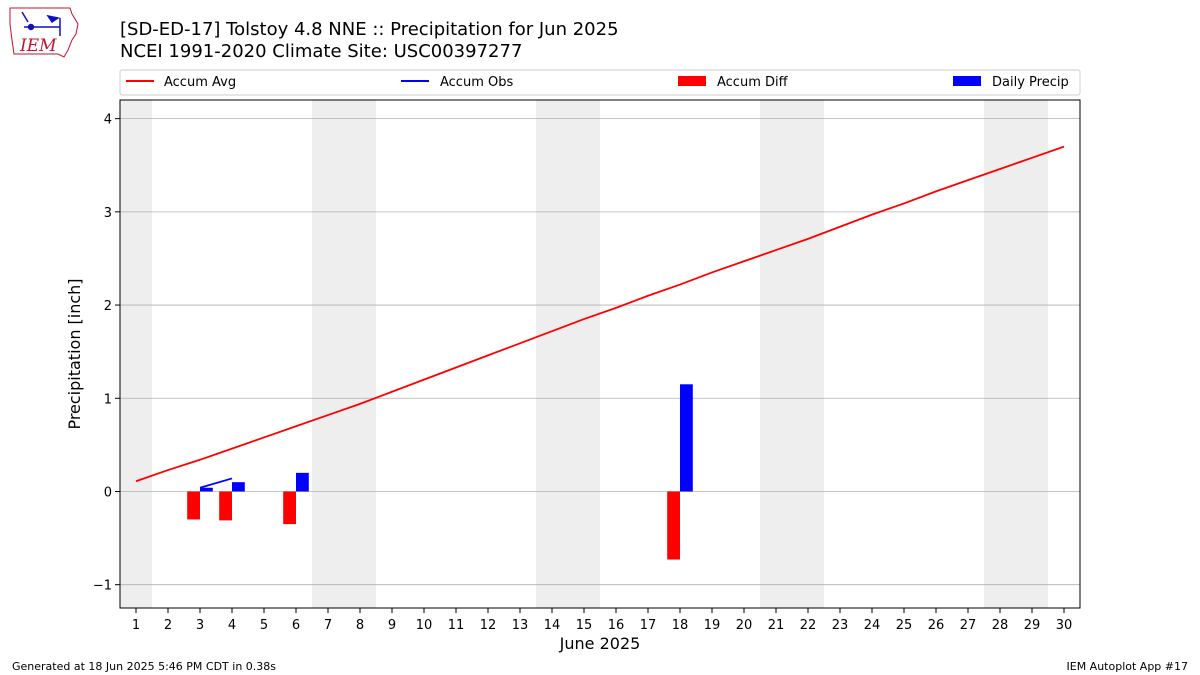 The height and width of the screenshot is (675, 1200). Describe the element at coordinates (38, 46) in the screenshot. I see `logo-text: IEM` at that location.